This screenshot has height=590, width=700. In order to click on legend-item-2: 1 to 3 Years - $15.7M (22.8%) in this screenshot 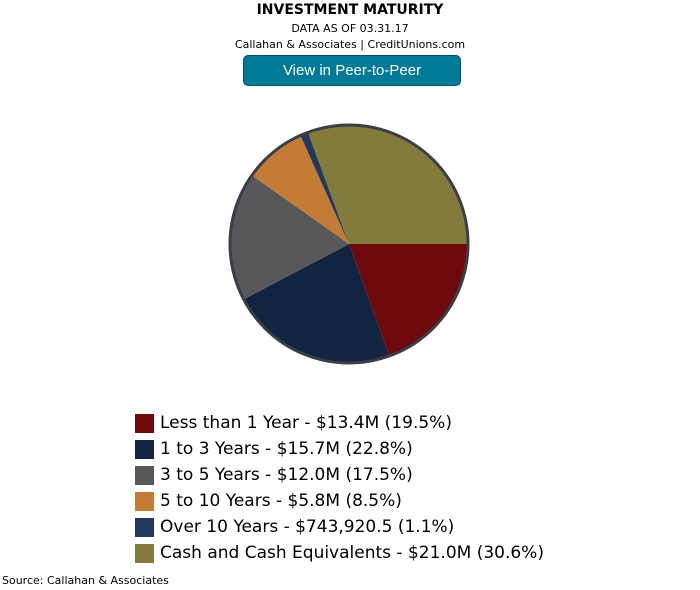, I will do `click(339, 449)`.